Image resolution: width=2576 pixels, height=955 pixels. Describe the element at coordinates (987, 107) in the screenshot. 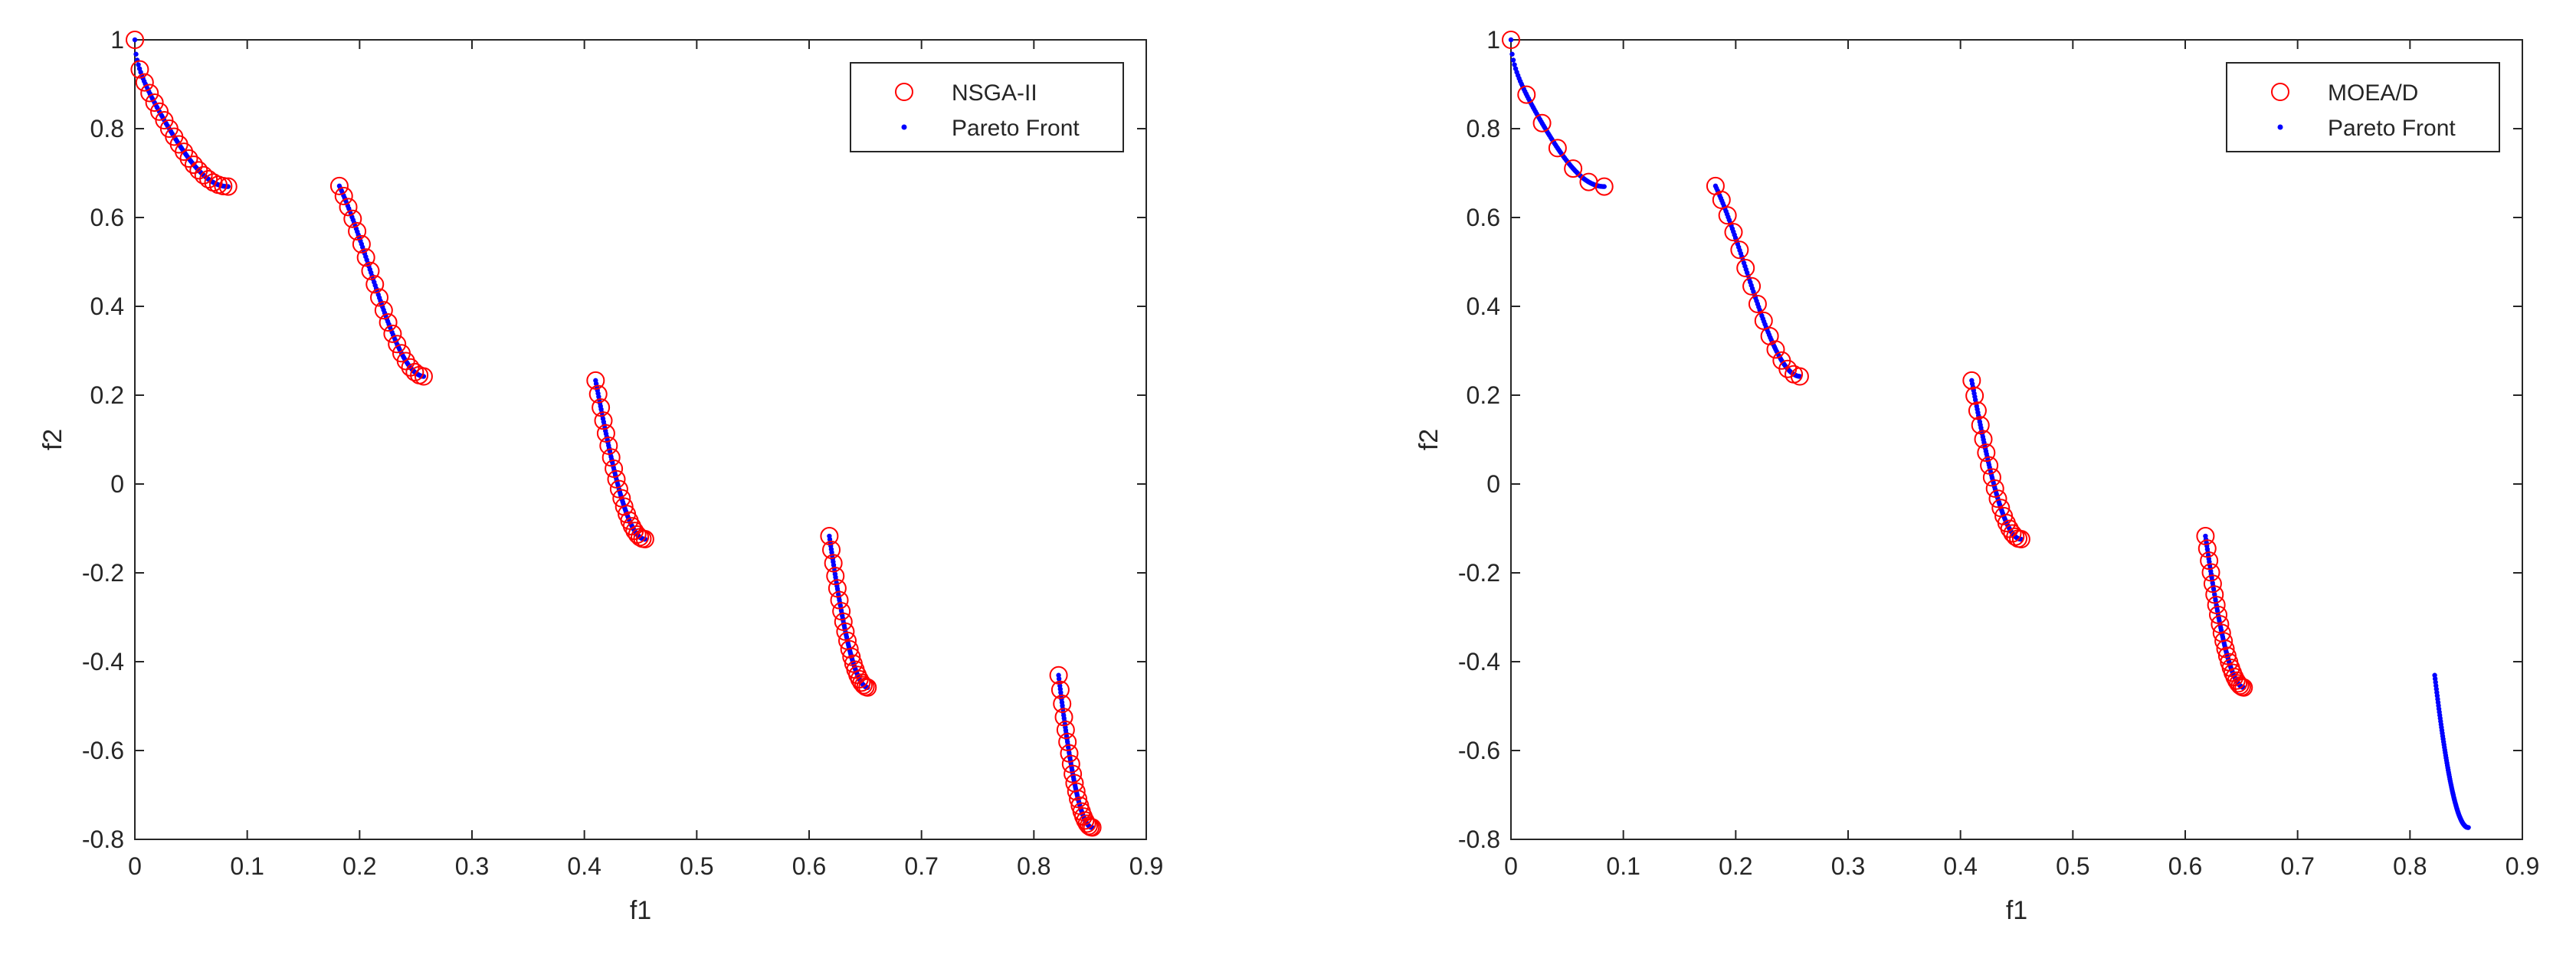

I see `legend: NSGA-II Pareto Front` at that location.